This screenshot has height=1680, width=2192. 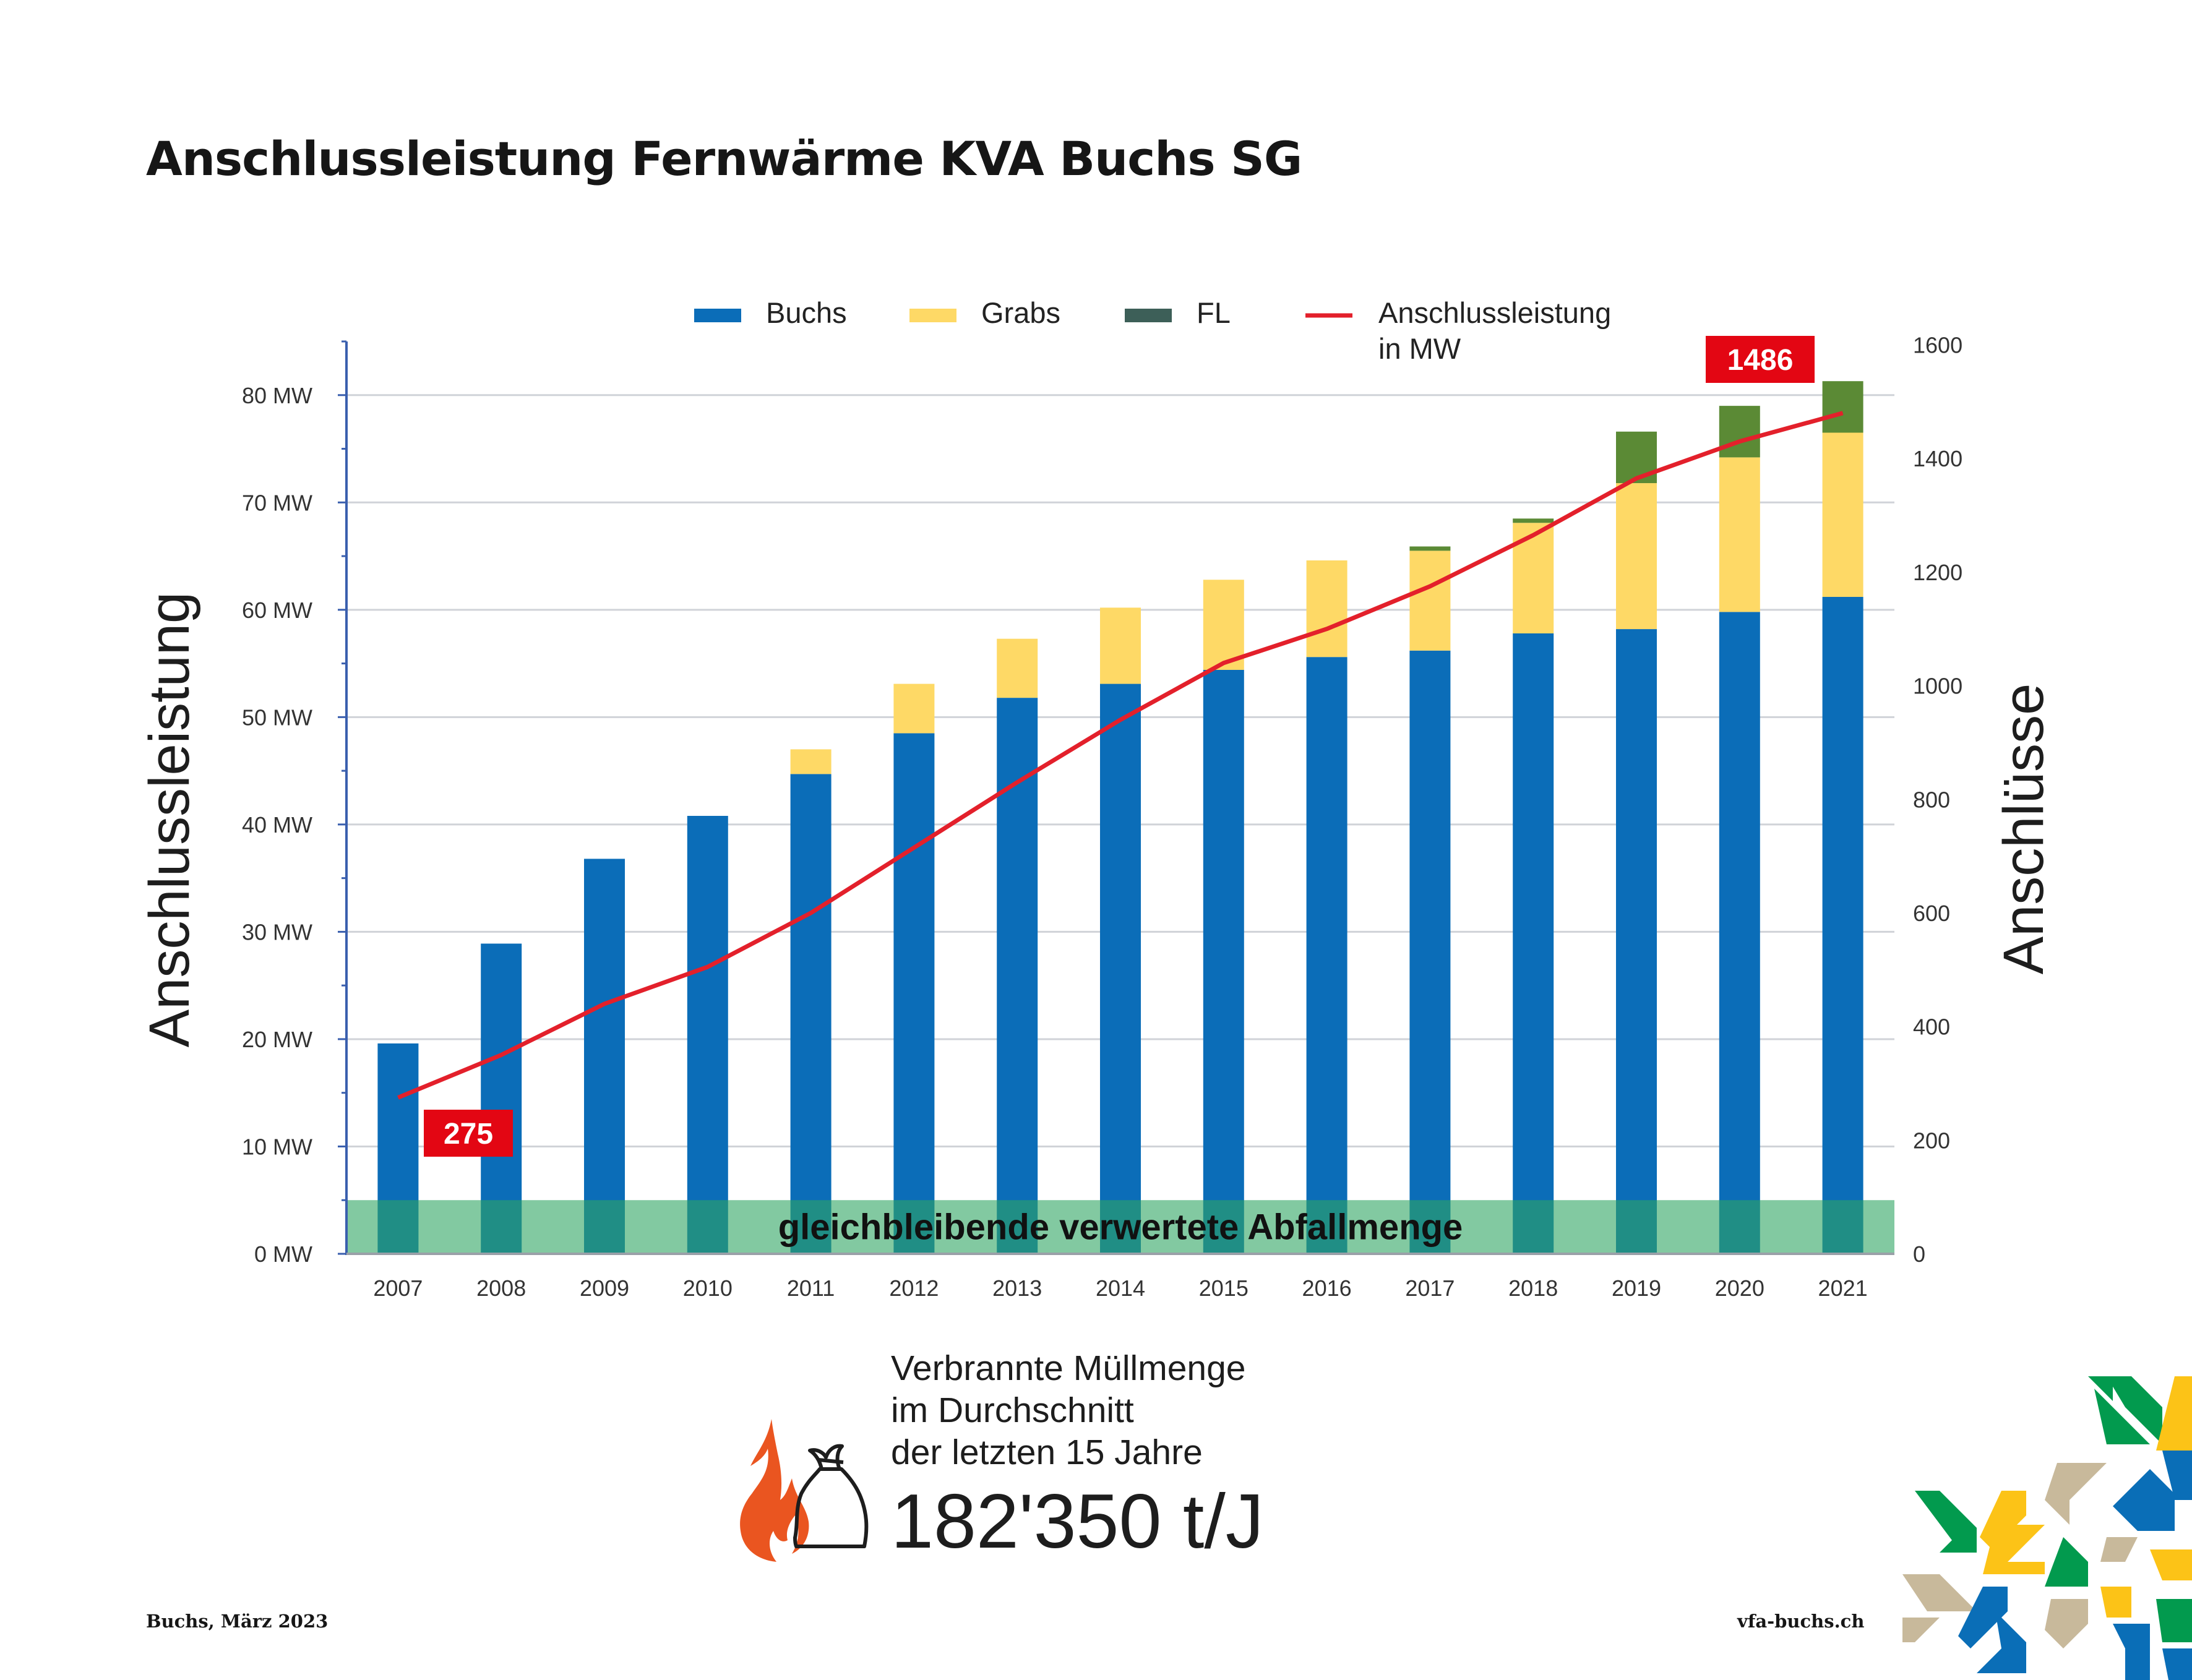 I want to click on right-tick-label: 200, so click(x=1931, y=1140).